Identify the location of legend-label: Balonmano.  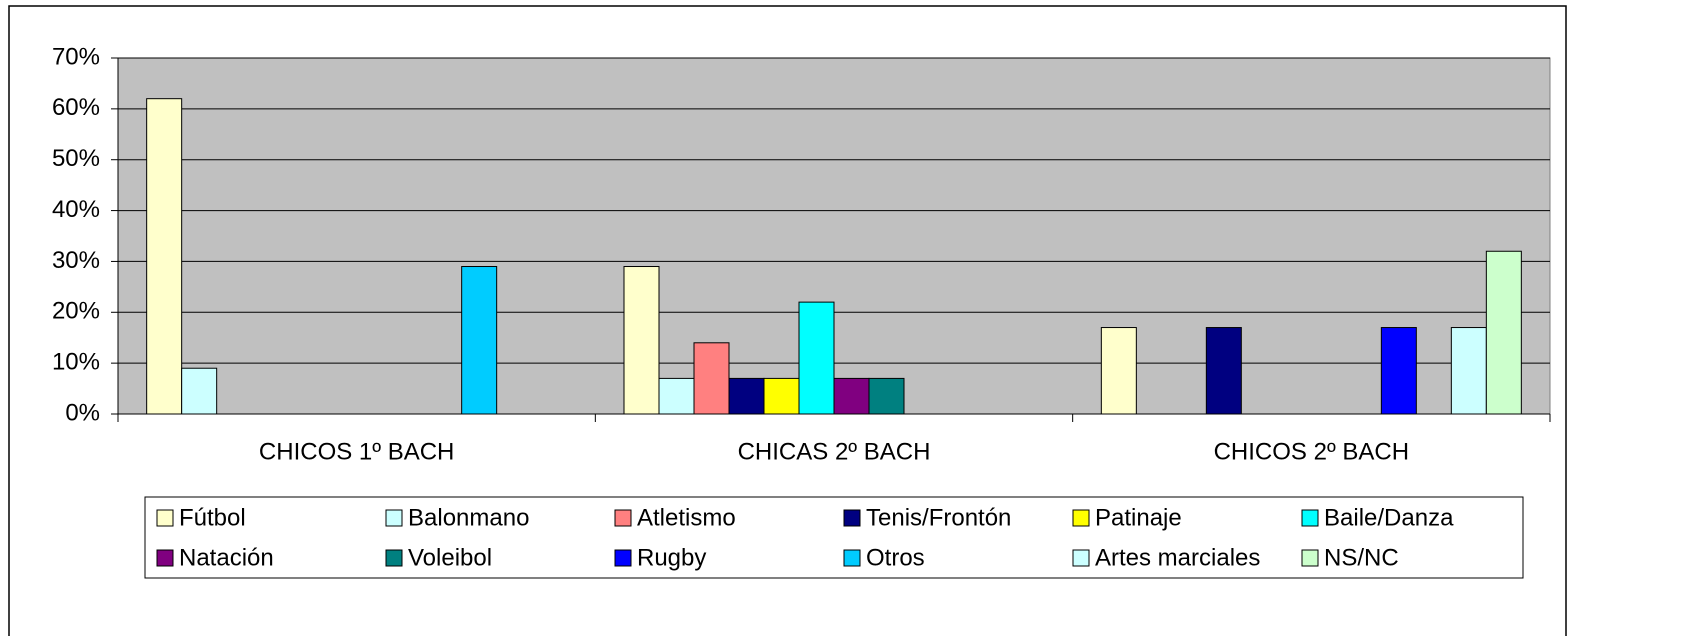
(468, 517).